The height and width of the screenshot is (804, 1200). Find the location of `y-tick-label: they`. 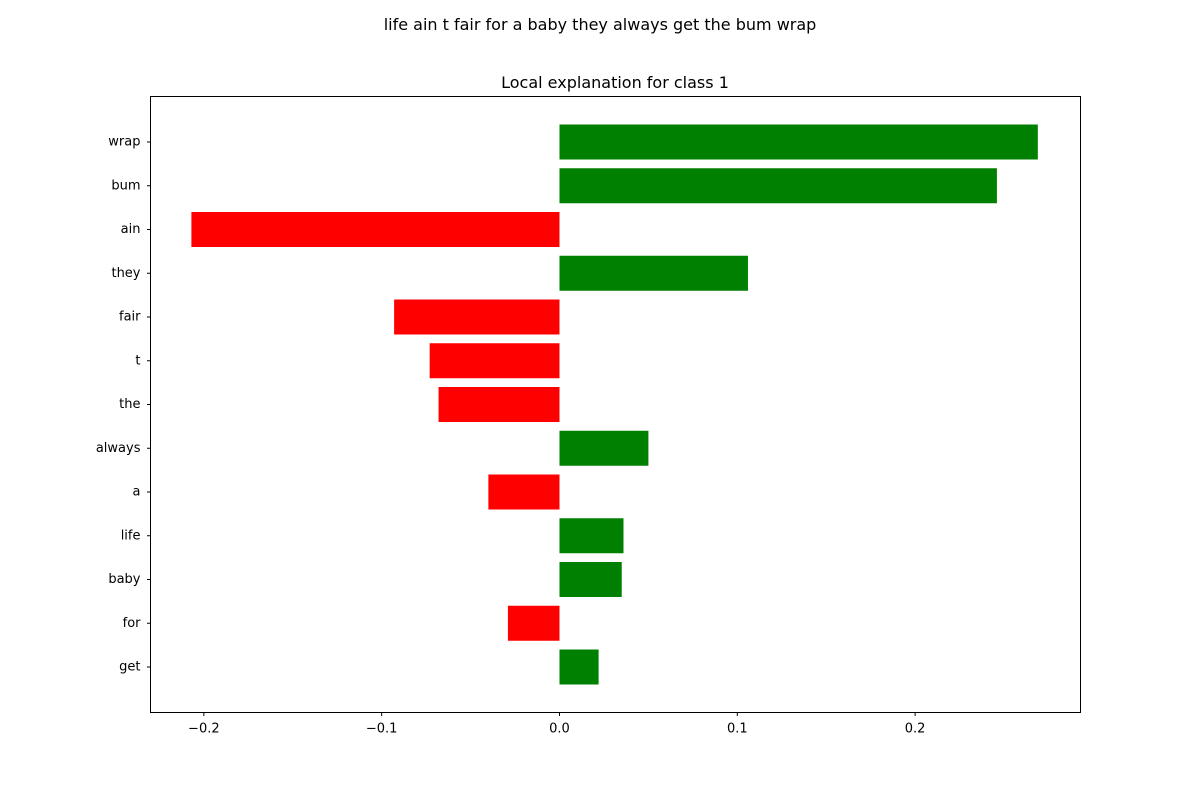

y-tick-label: they is located at coordinates (125, 273).